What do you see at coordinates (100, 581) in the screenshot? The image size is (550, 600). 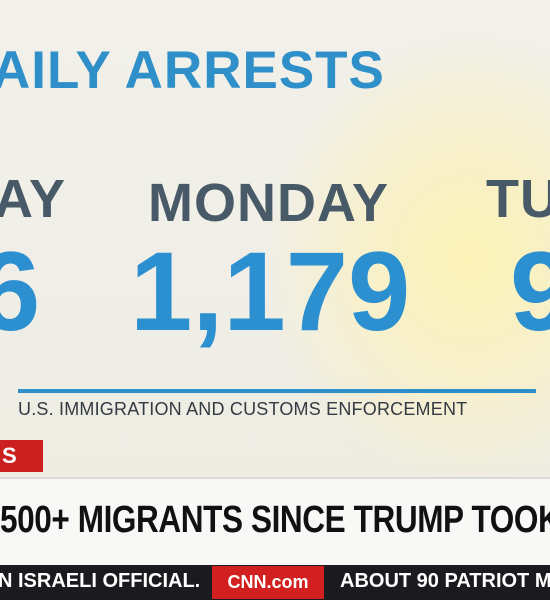 I see `ticker-item-left: N ISRAELI OFFICIAL.` at bounding box center [100, 581].